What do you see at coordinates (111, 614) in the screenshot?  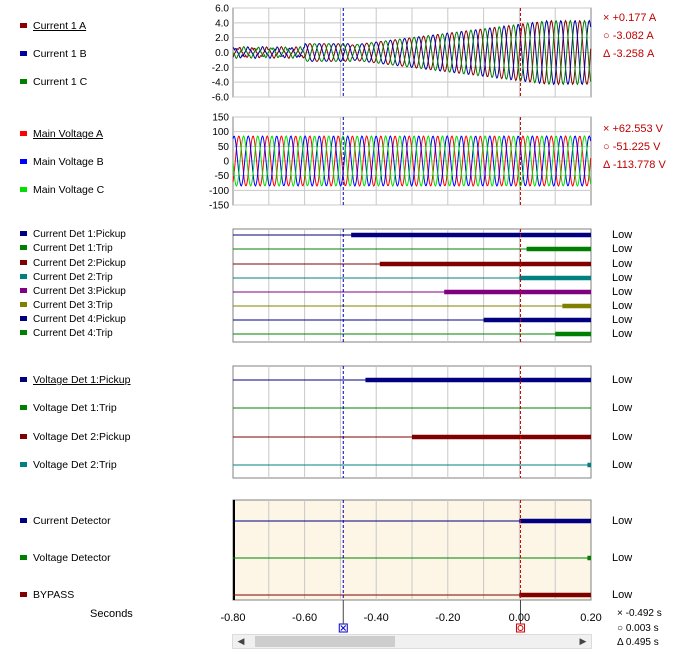 I see `x-axis-label: Seconds` at bounding box center [111, 614].